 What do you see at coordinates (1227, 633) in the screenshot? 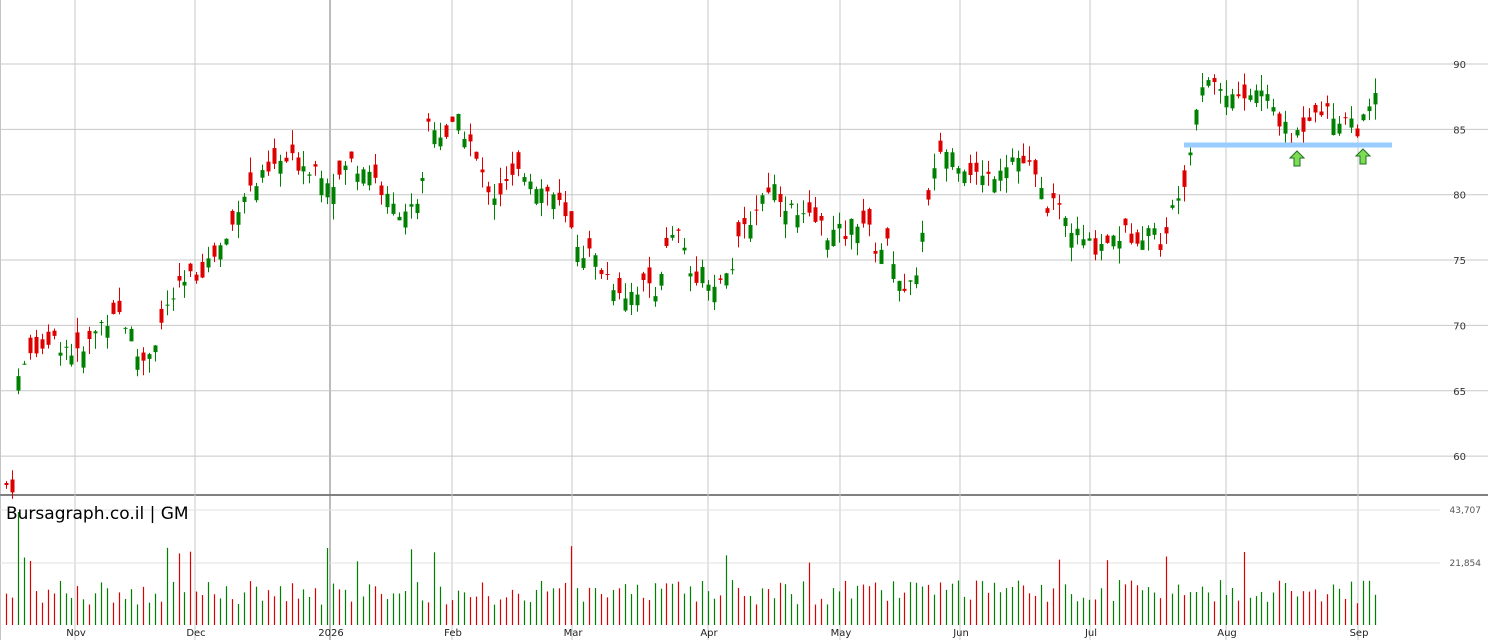
I see `x-tick-label: Aug` at bounding box center [1227, 633].